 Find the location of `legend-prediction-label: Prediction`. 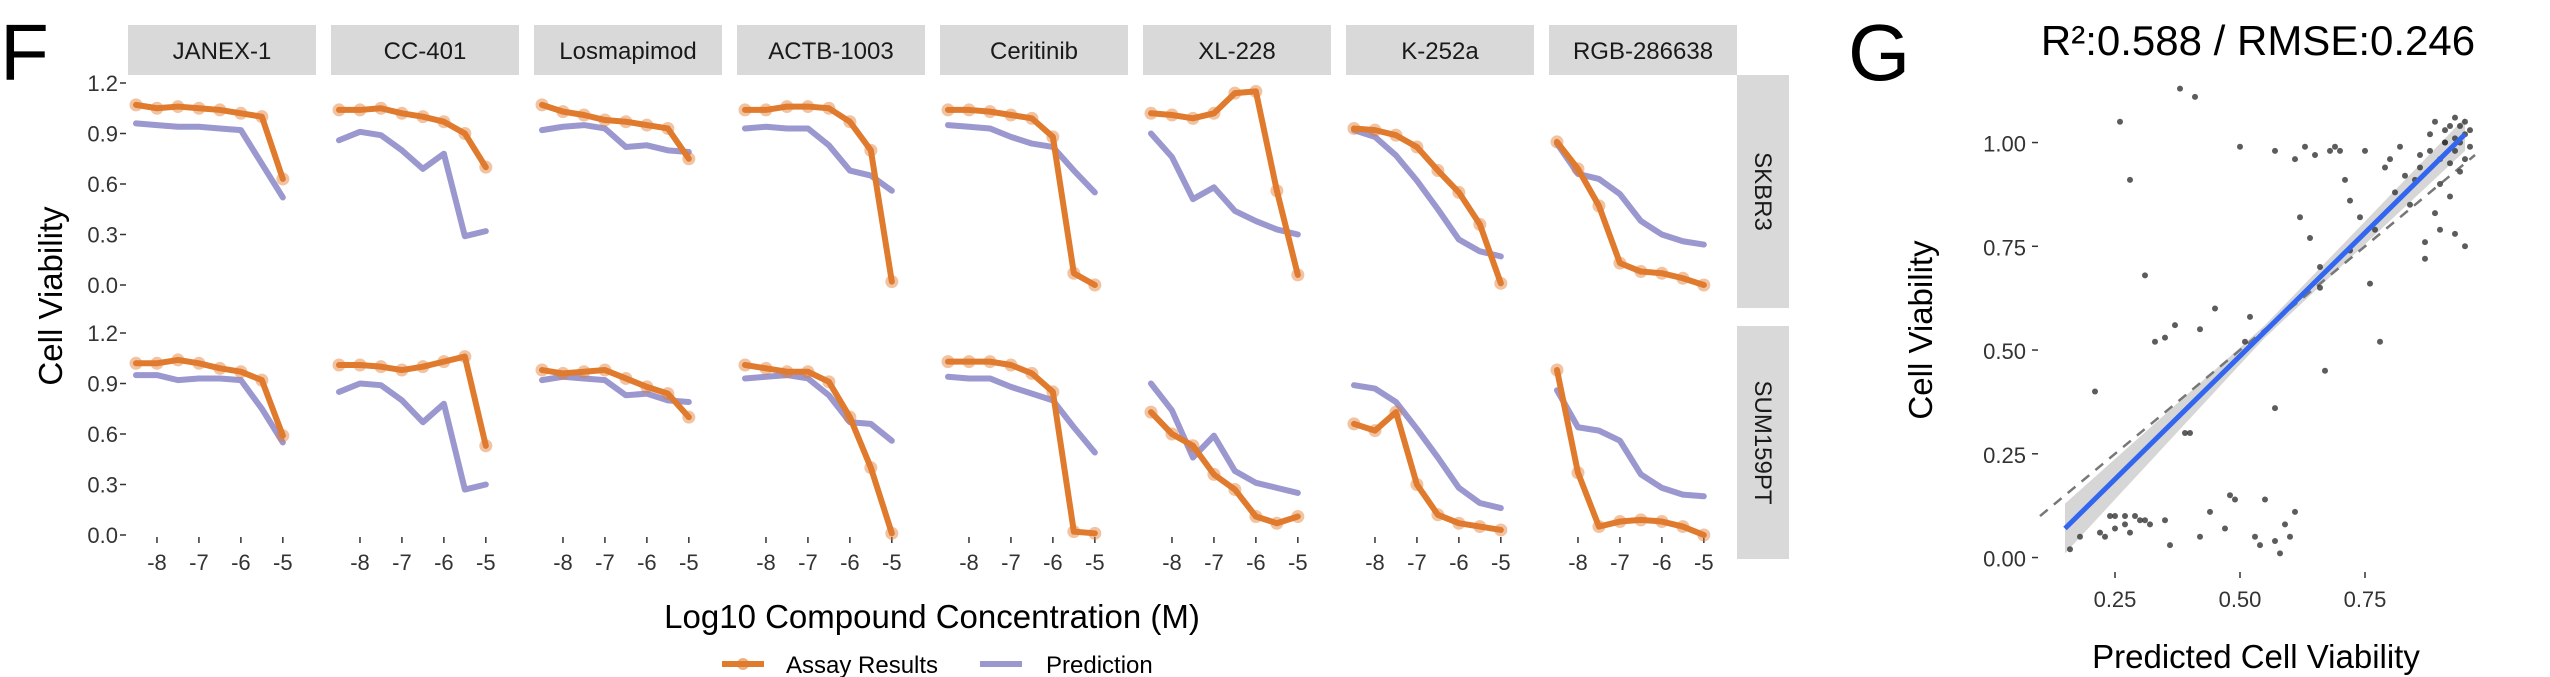

legend-prediction-label: Prediction is located at coordinates (1099, 664).